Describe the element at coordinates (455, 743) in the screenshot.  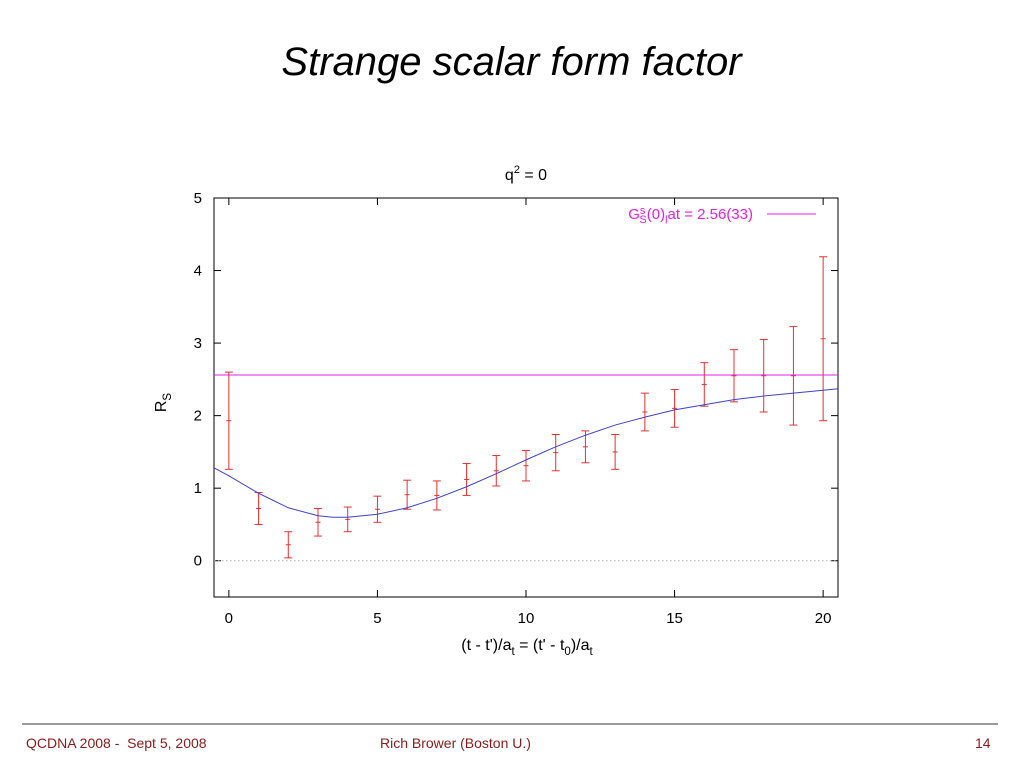
I see `footer-author: Rich Brower (Boston U.)` at that location.